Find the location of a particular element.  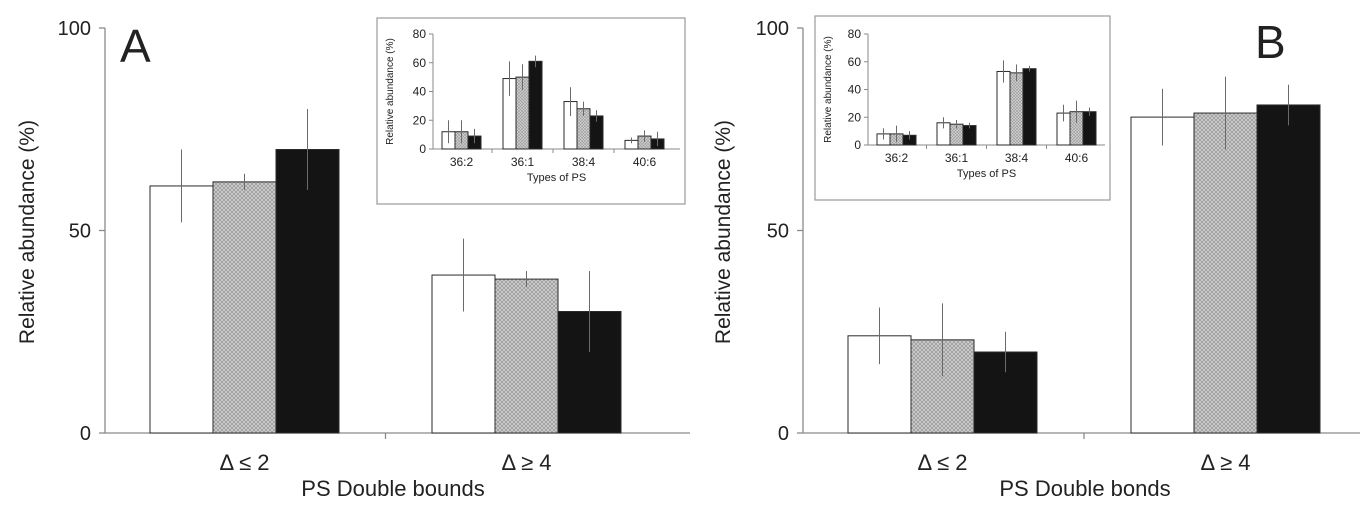

panel-b-xlabel: PS Double bonds is located at coordinates (1084, 488).